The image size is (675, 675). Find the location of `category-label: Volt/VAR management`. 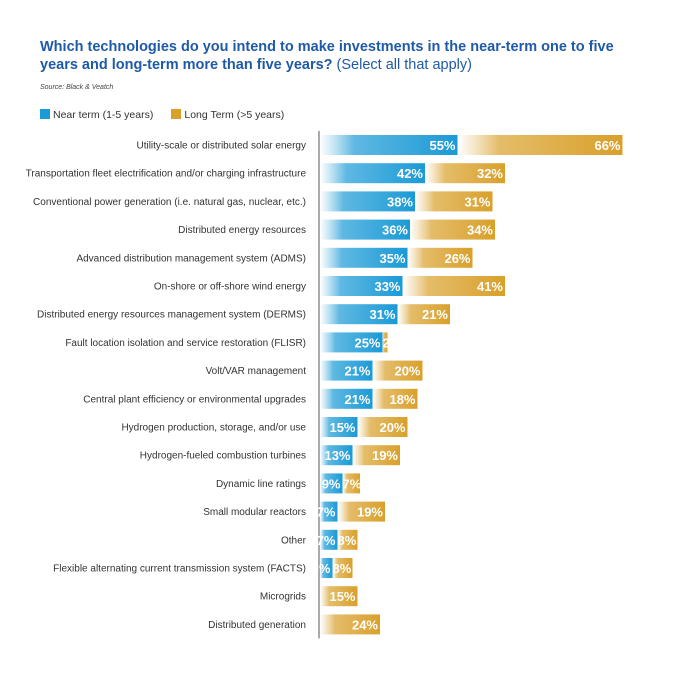

category-label: Volt/VAR management is located at coordinates (256, 371).